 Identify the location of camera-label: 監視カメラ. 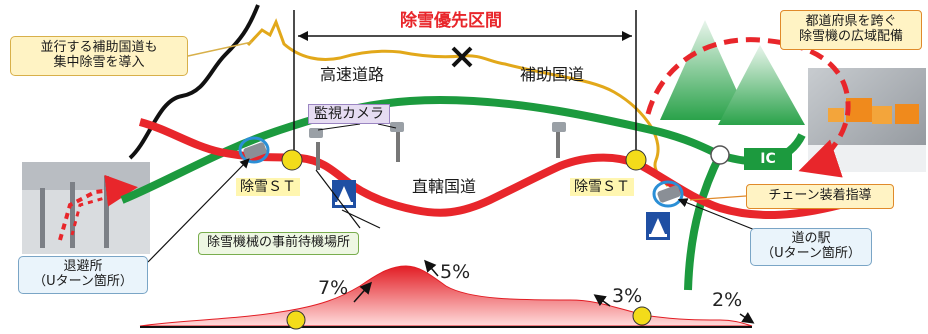
(349, 114).